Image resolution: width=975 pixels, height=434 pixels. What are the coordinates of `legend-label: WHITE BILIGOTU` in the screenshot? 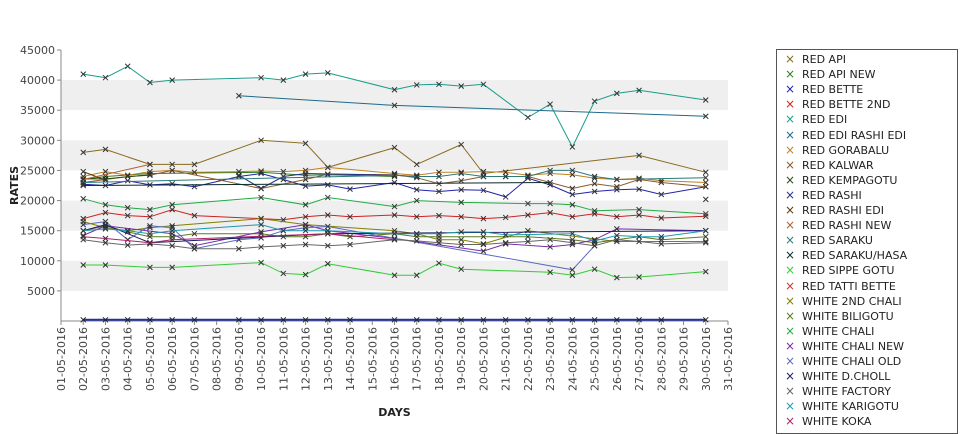 It's located at (848, 316).